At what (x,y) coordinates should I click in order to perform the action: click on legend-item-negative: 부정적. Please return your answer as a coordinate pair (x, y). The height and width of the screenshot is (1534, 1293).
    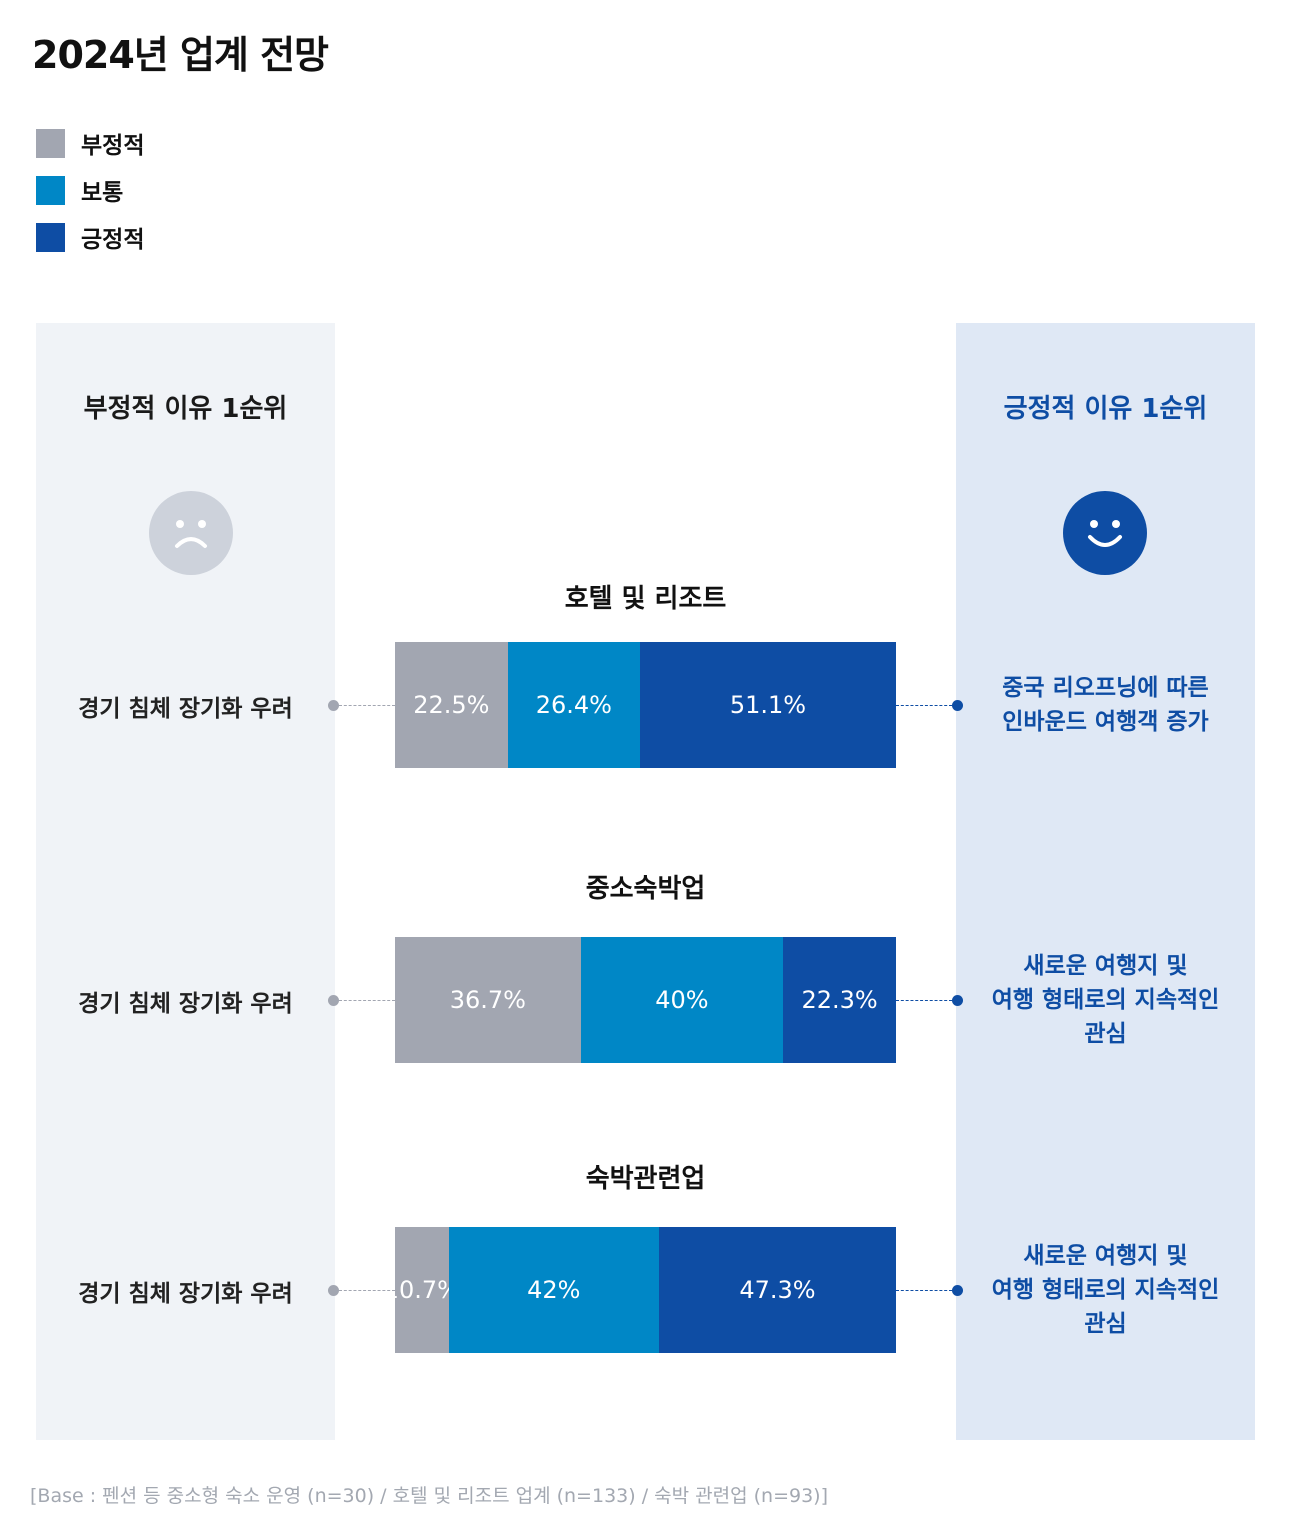
    Looking at the image, I should click on (90, 143).